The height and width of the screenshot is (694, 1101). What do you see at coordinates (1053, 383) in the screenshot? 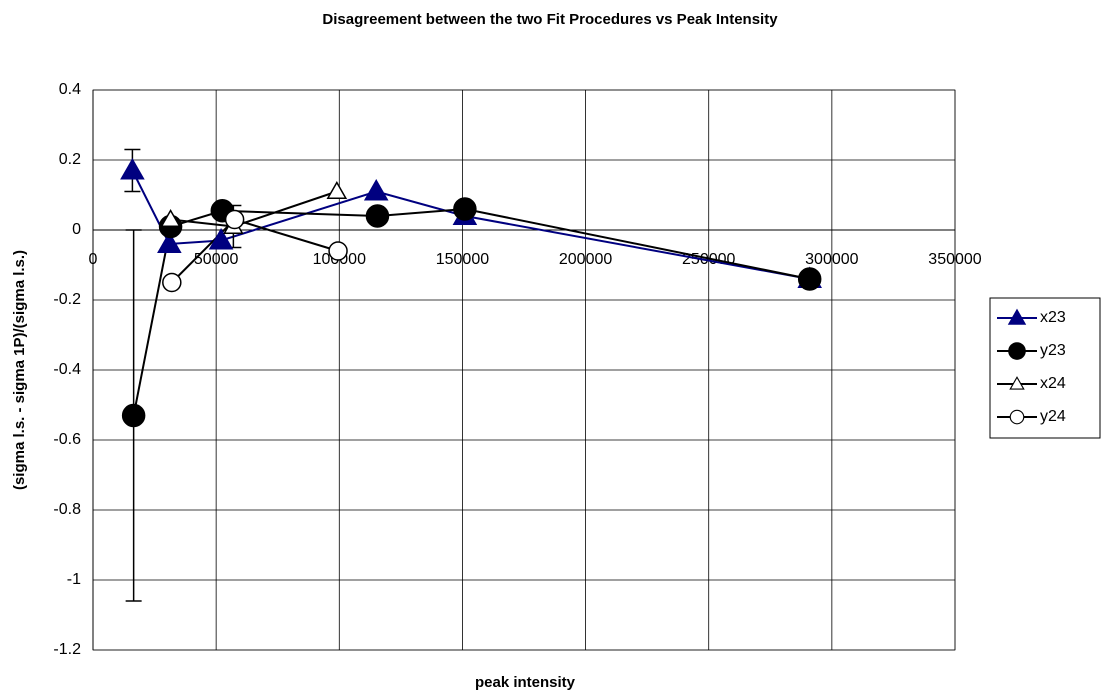
I see `legend-label: x24` at bounding box center [1053, 383].